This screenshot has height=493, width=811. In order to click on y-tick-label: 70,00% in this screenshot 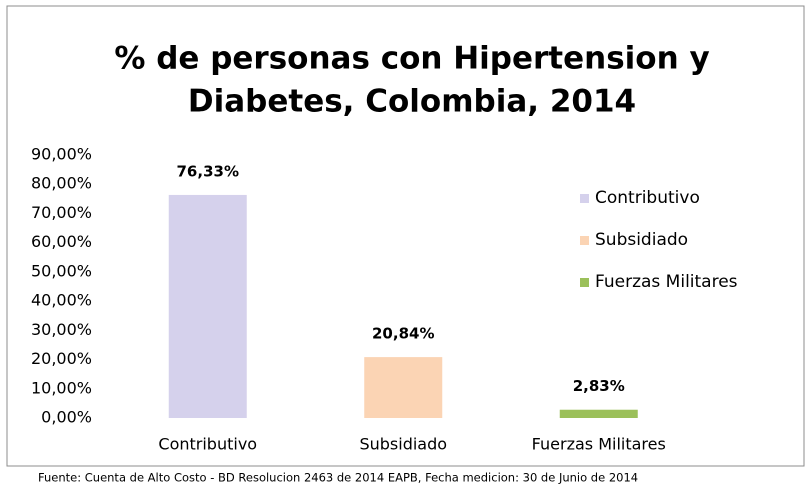, I will do `click(61, 212)`.